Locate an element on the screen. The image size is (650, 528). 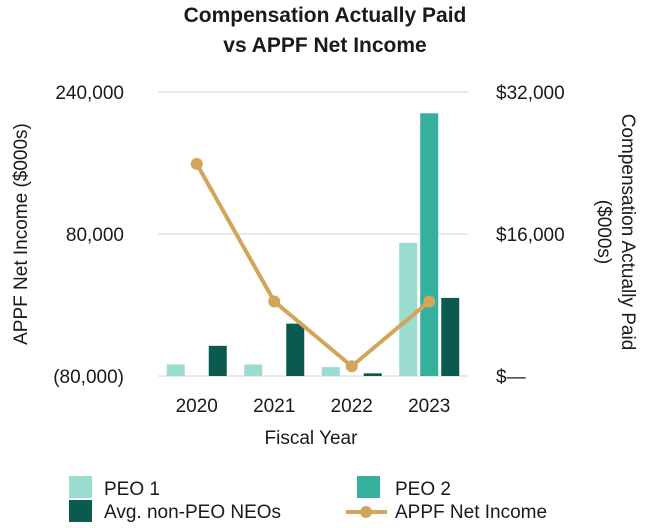
right-tick-label: $16,000 is located at coordinates (530, 235).